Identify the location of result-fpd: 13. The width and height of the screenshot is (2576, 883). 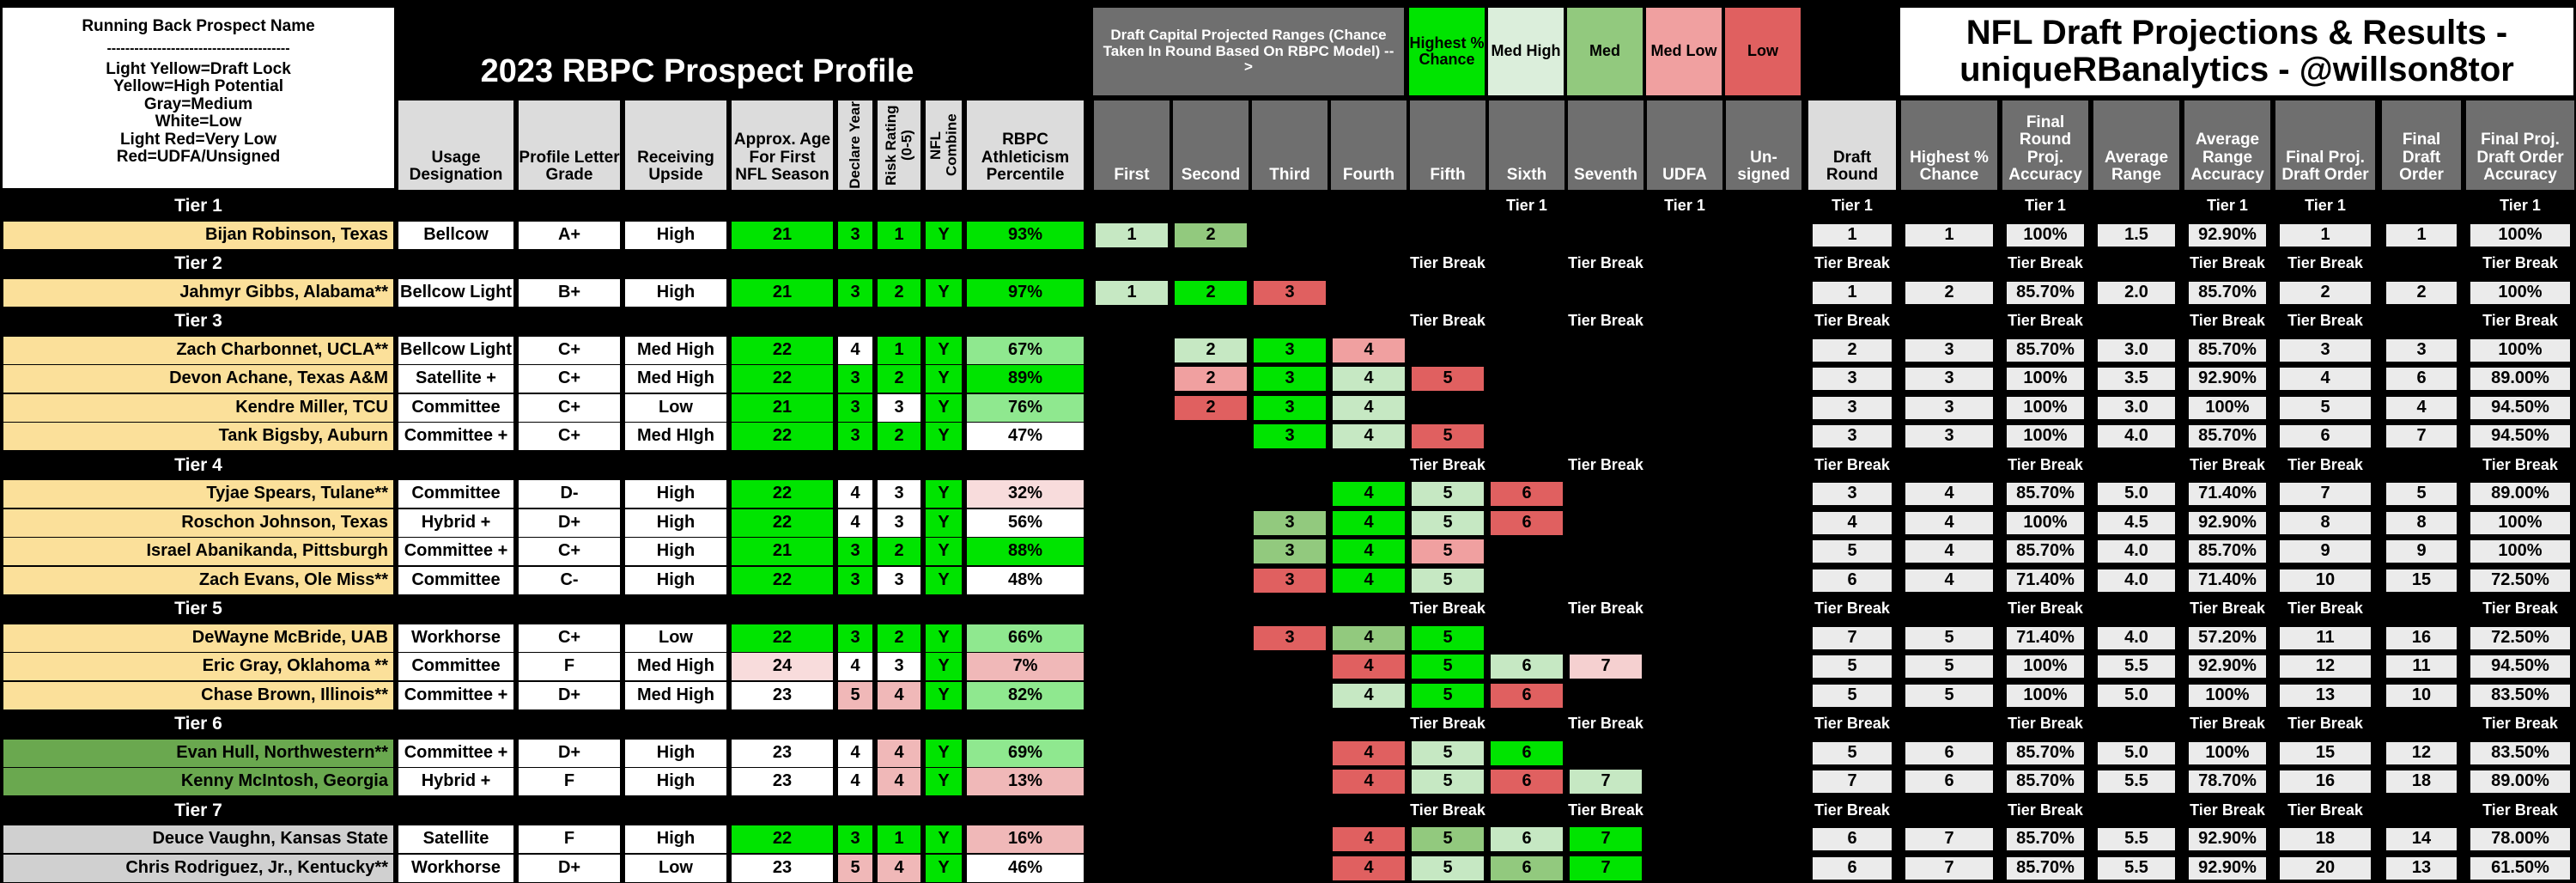
(2325, 696).